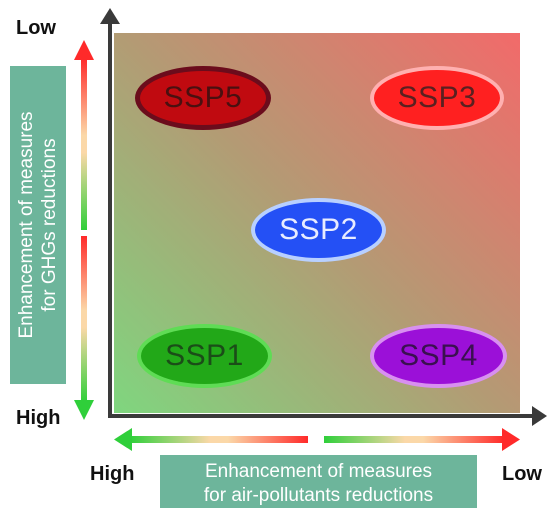 The width and height of the screenshot is (549, 508). I want to click on ssp1-label: SSP1, so click(204, 355).